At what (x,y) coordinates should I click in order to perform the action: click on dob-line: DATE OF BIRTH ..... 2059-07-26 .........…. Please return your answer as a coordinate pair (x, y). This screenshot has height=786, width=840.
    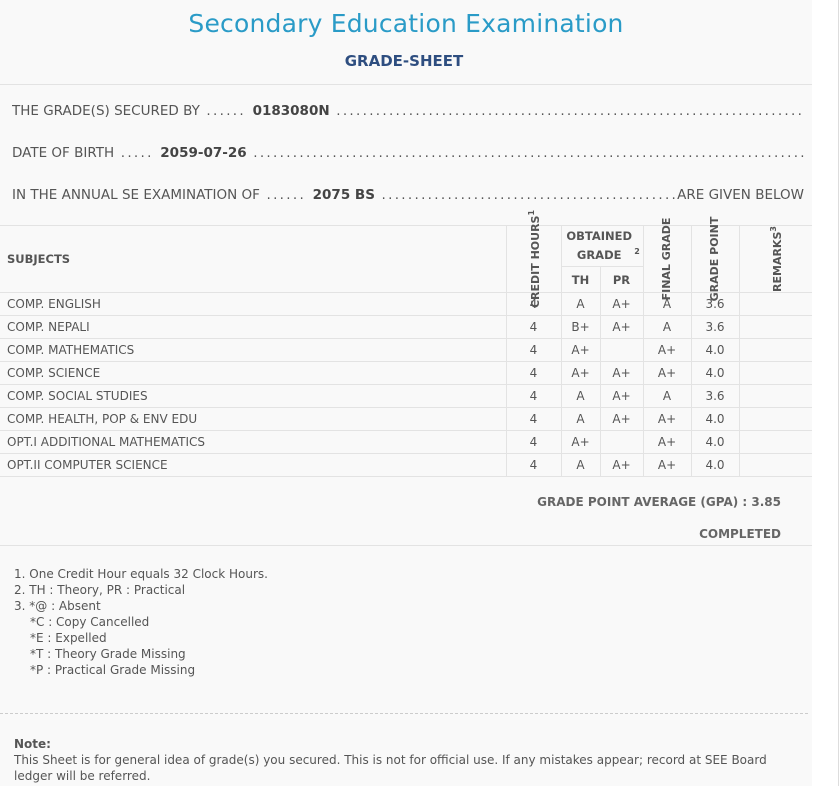
    Looking at the image, I should click on (408, 153).